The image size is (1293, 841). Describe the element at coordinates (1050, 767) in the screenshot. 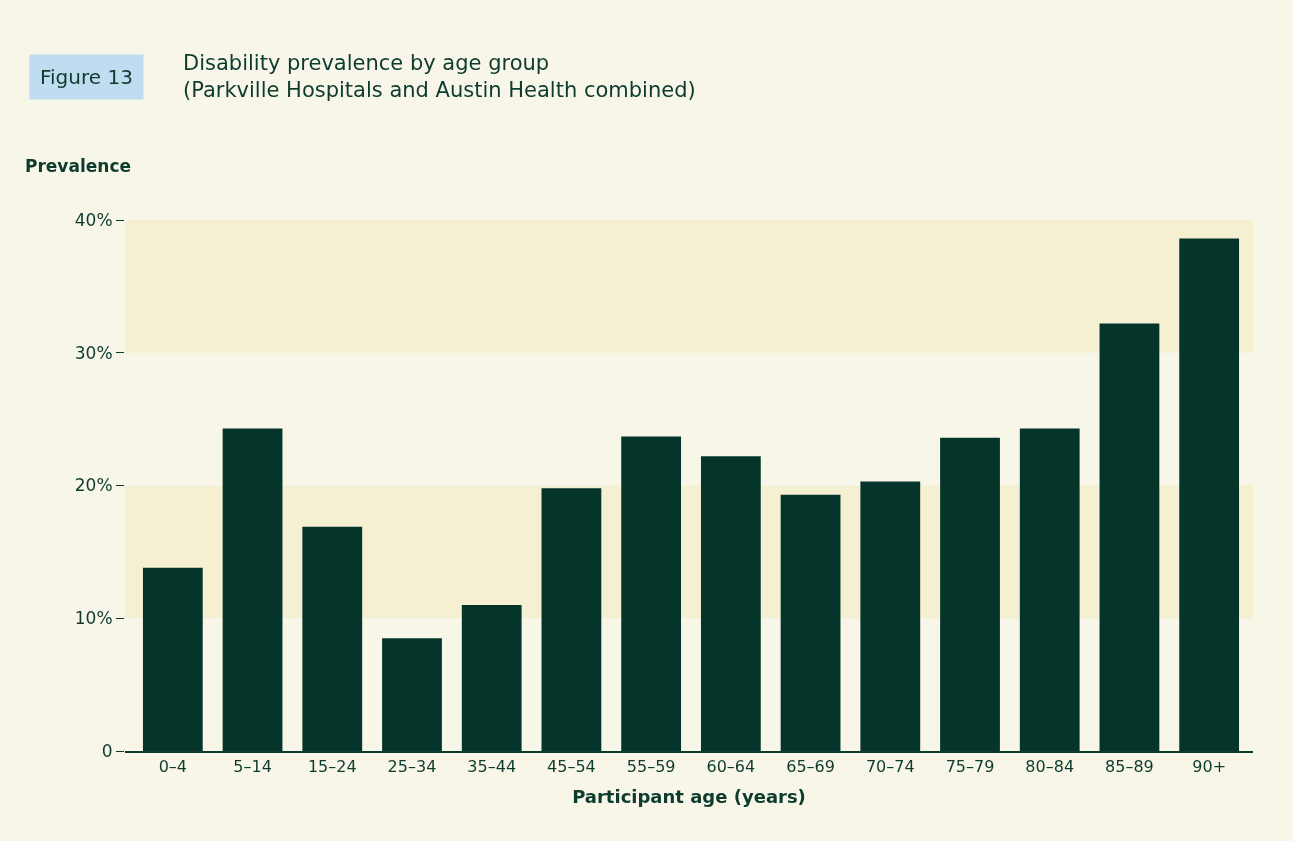

I see `x-tick-label: 80–84` at that location.